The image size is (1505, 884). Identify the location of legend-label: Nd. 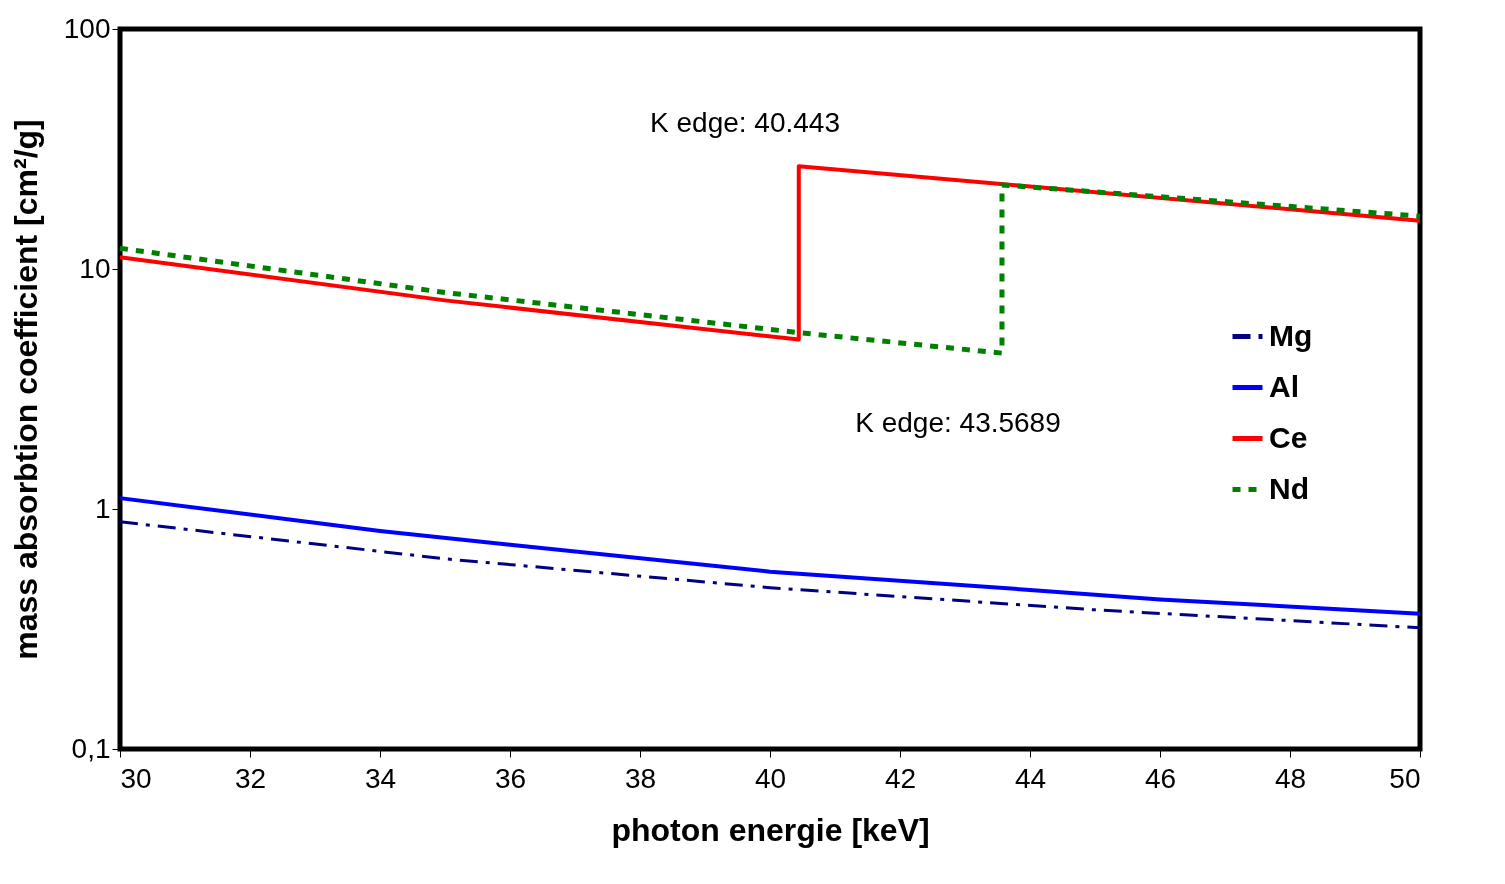
(1289, 488).